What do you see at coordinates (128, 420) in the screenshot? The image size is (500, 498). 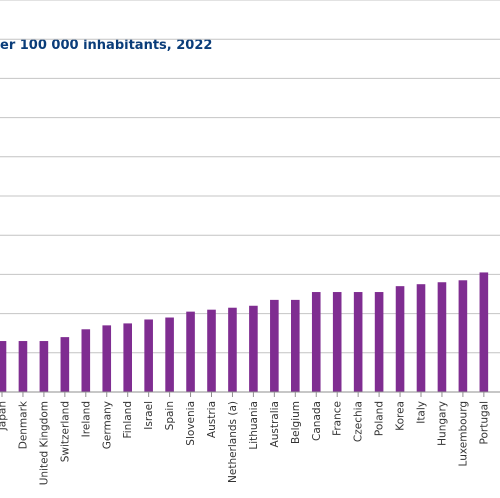 I see `x-tick-label: Finland` at bounding box center [128, 420].